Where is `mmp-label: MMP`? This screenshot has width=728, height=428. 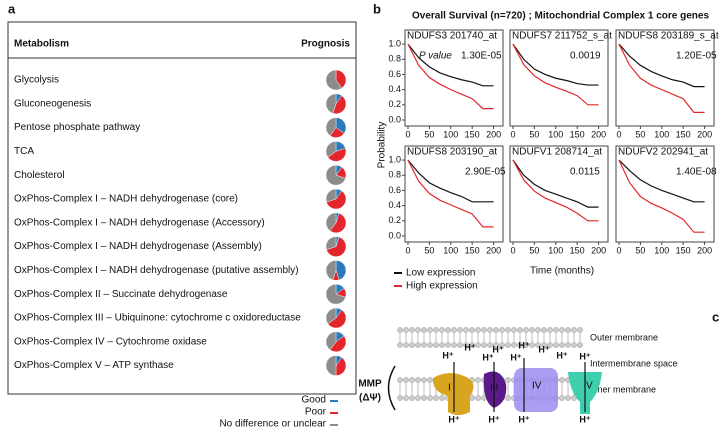 mmp-label: MMP is located at coordinates (370, 384).